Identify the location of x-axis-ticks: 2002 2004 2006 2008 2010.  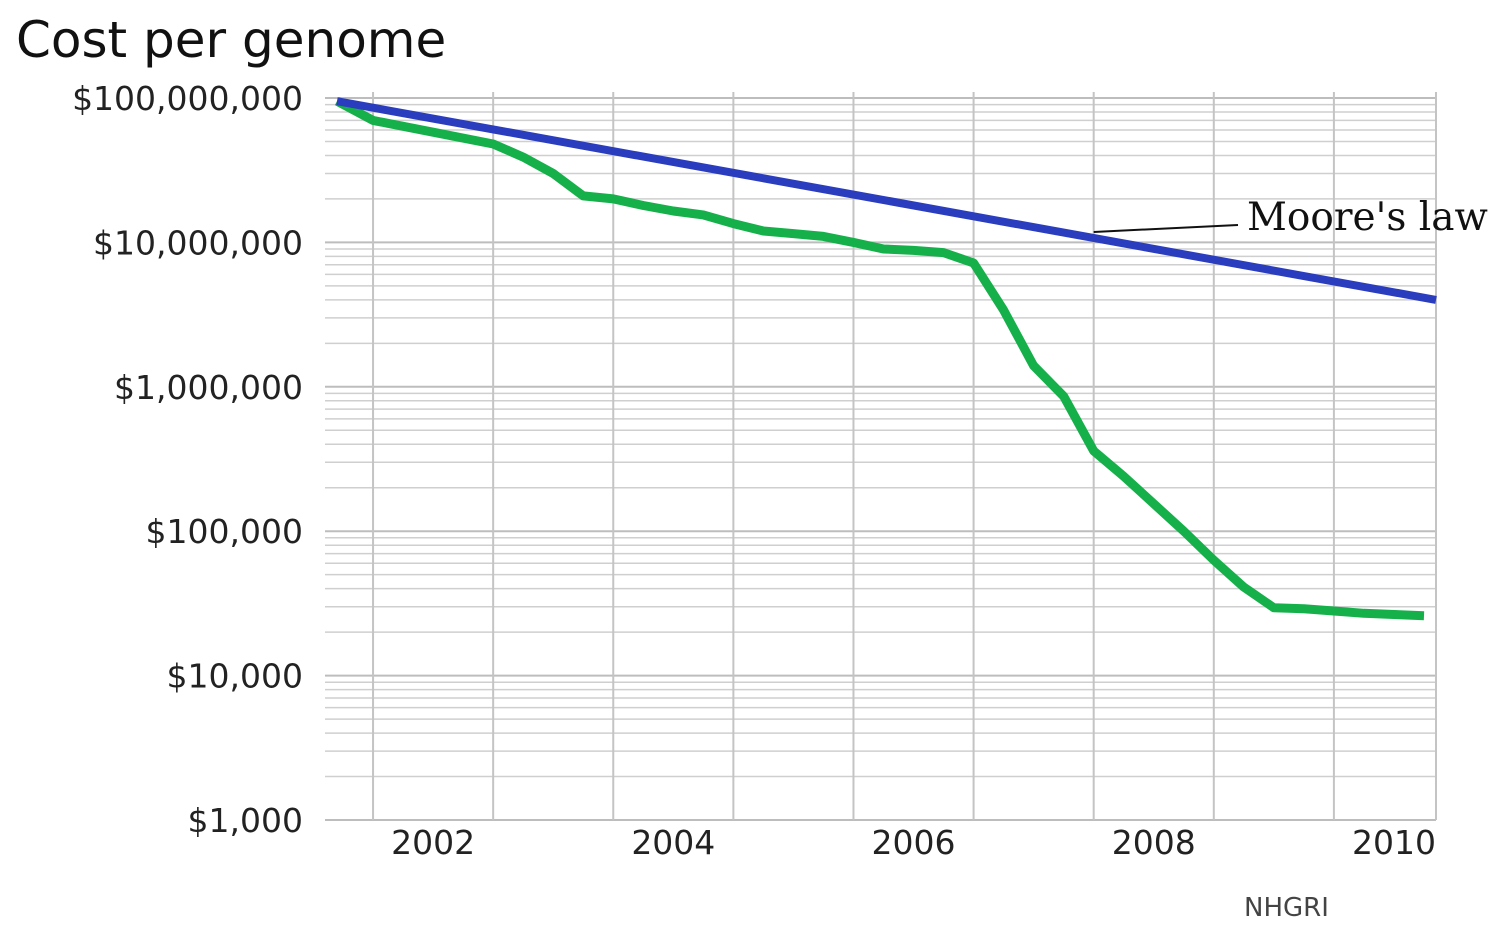
(913, 842).